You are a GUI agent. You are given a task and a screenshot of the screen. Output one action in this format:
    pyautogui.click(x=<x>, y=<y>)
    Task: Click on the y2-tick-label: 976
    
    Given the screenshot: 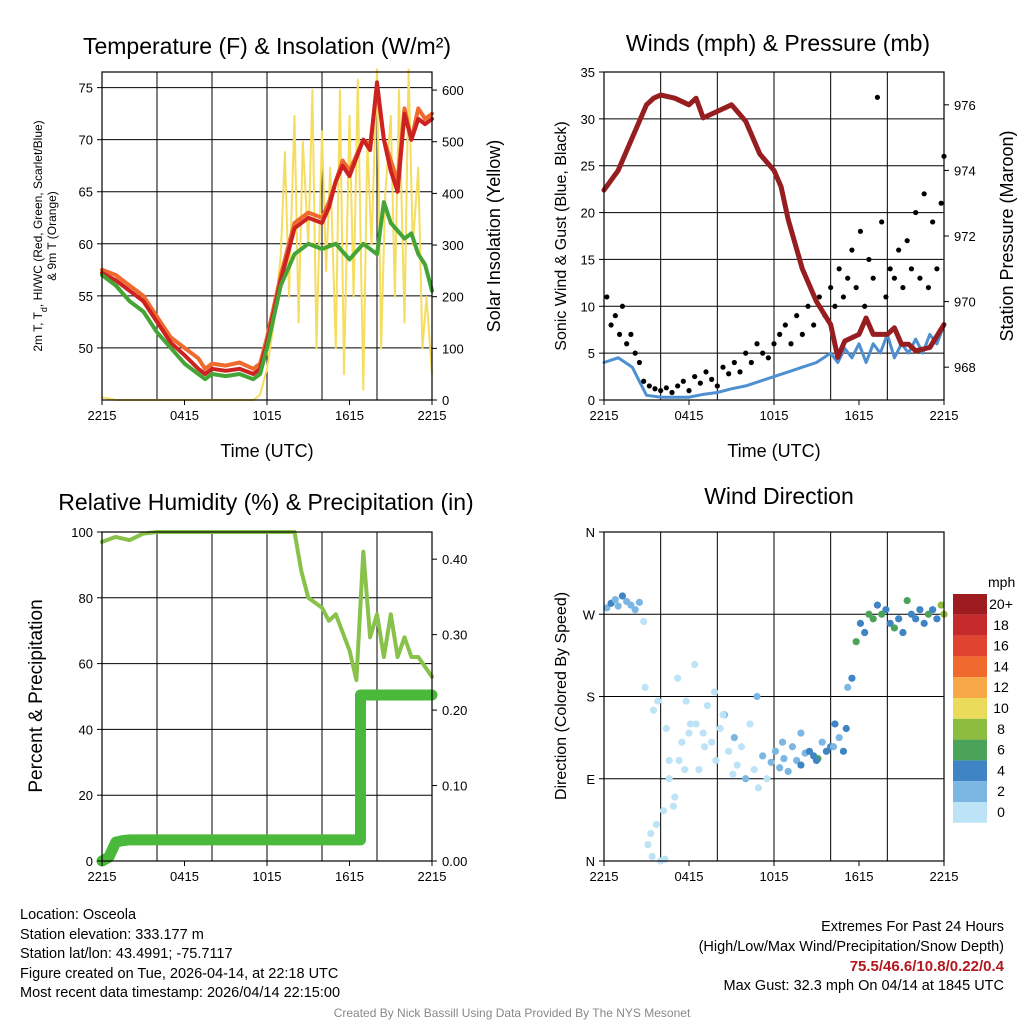 What is the action you would take?
    pyautogui.click(x=965, y=105)
    